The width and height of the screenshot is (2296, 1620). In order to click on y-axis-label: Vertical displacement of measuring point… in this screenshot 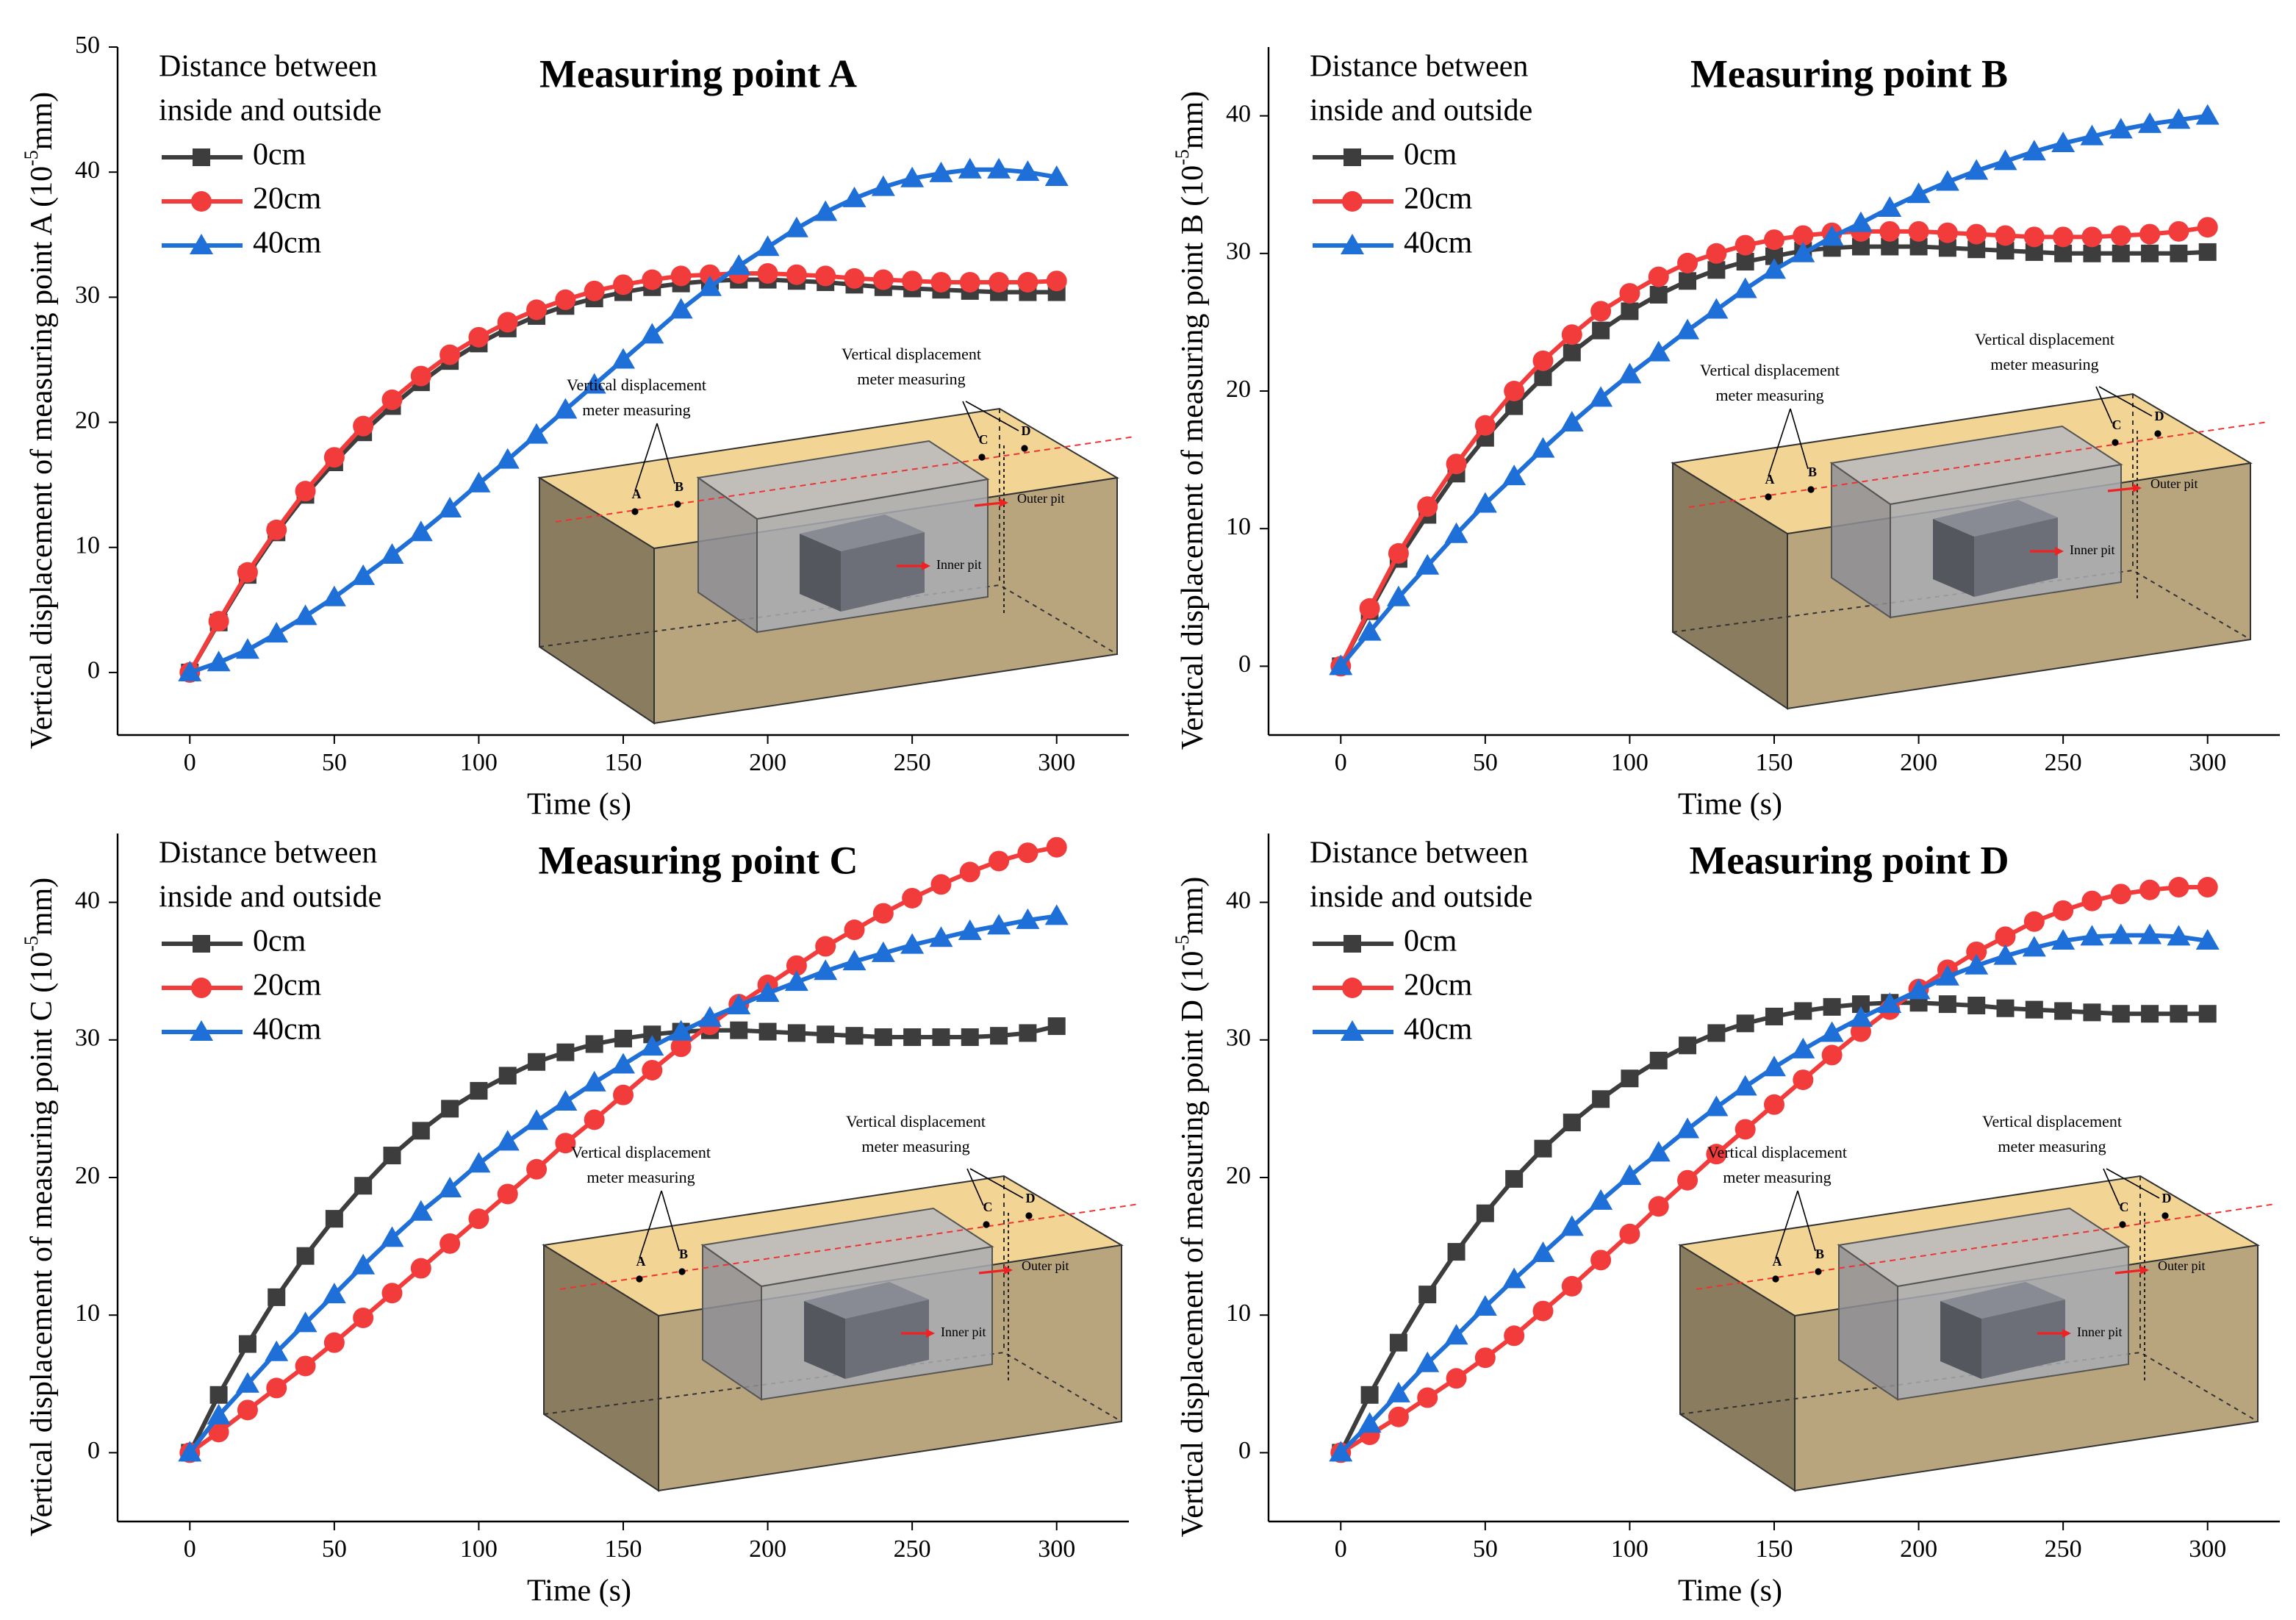, I will do `click(39, 420)`.